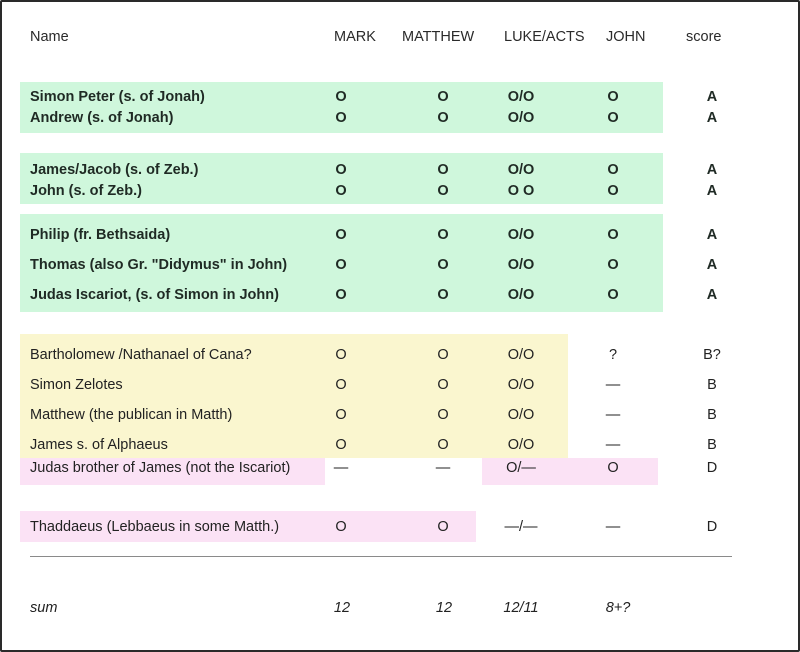 The image size is (800, 652). I want to click on row-3-matthew: O, so click(443, 170).